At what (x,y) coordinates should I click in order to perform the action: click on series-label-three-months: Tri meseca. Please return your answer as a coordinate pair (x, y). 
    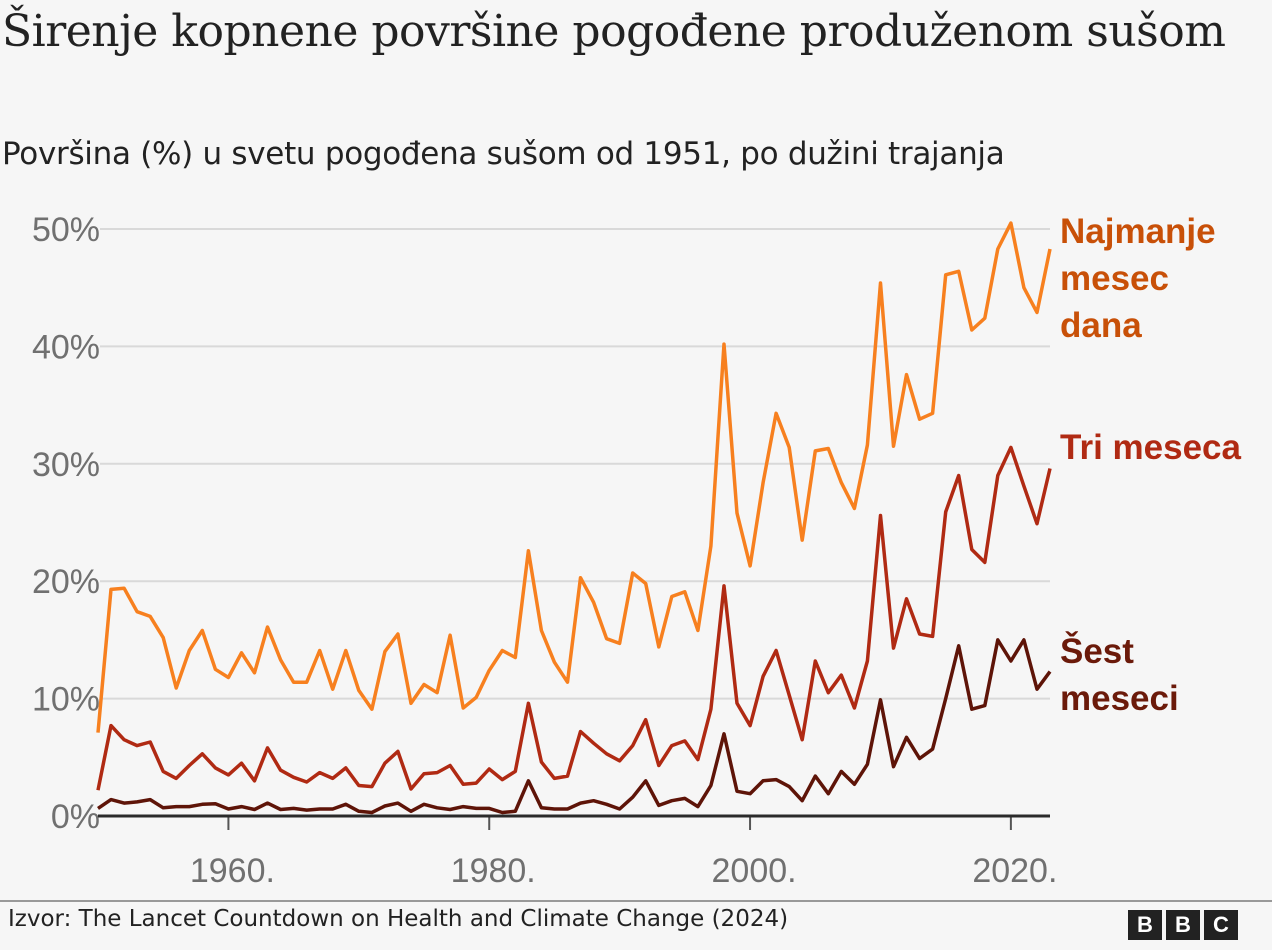
    Looking at the image, I should click on (1150, 447).